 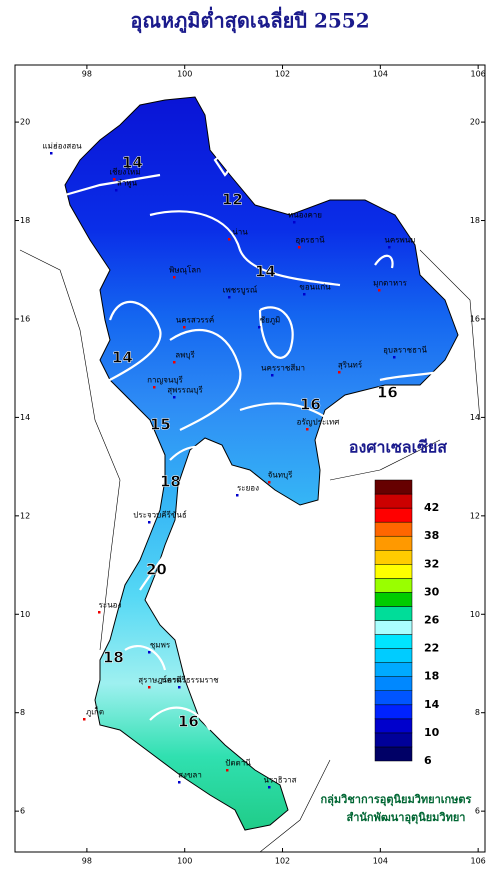 I want to click on place-name: จันทบุรี, so click(x=281, y=475).